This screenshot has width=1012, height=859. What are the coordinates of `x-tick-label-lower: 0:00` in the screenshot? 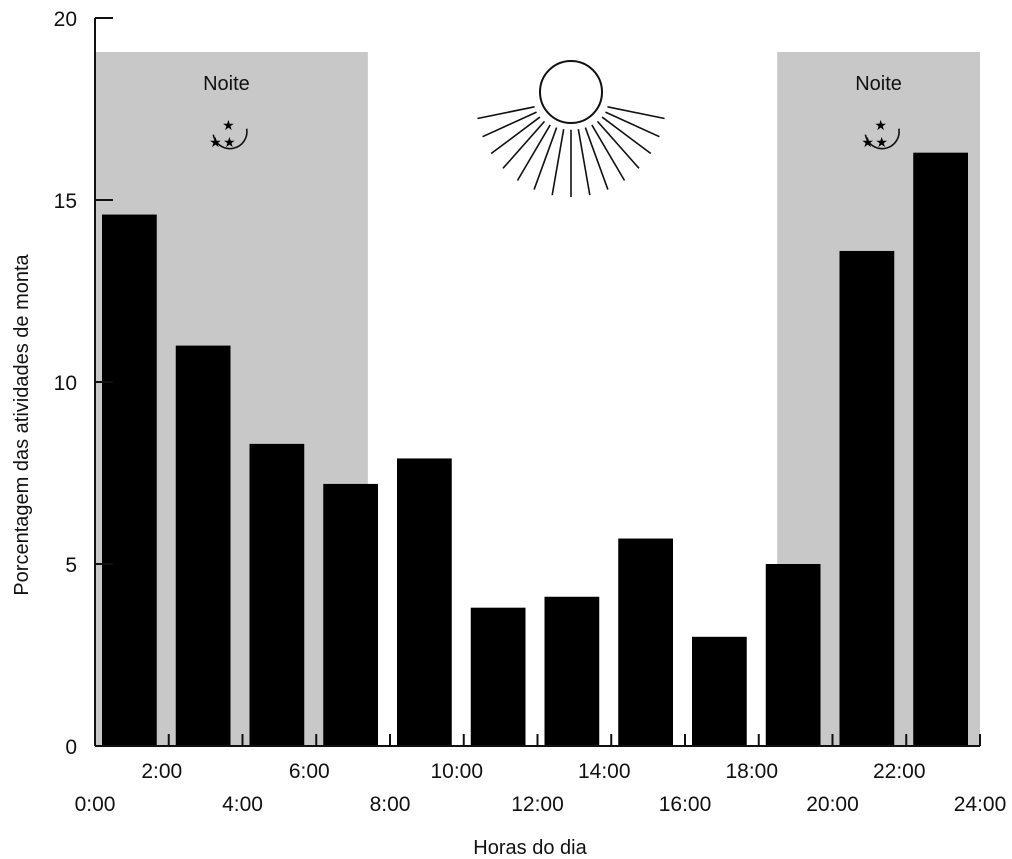 It's located at (95, 804).